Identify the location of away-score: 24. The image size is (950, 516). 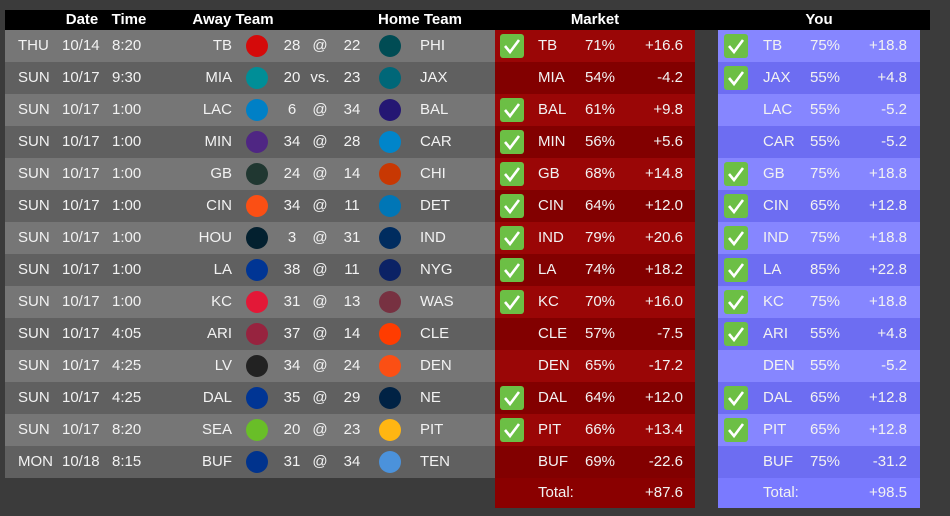
(292, 173).